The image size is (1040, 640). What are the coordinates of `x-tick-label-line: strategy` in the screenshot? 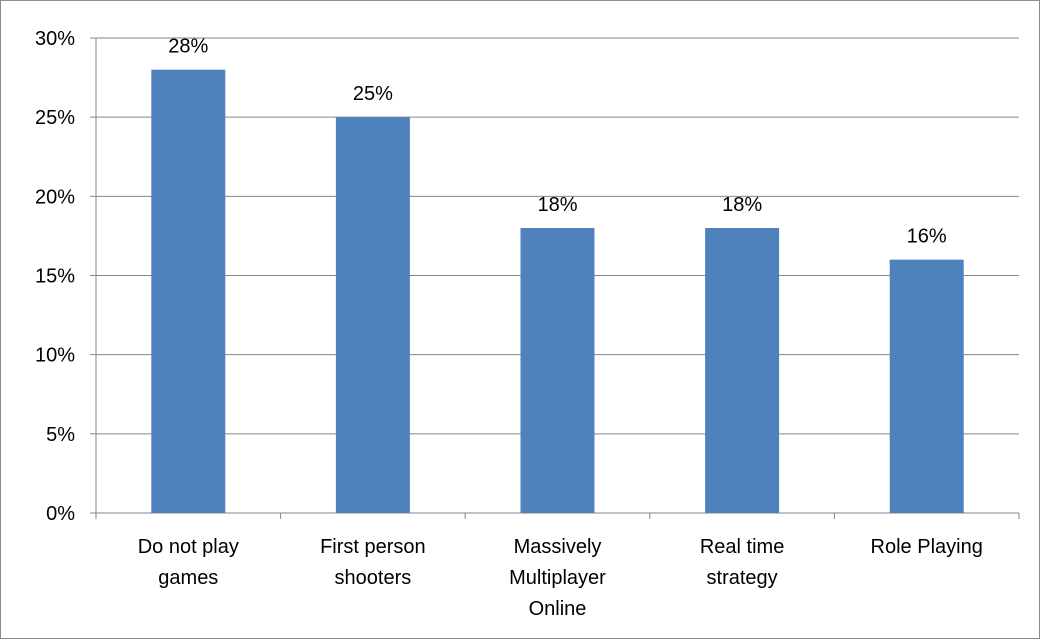 It's located at (742, 578).